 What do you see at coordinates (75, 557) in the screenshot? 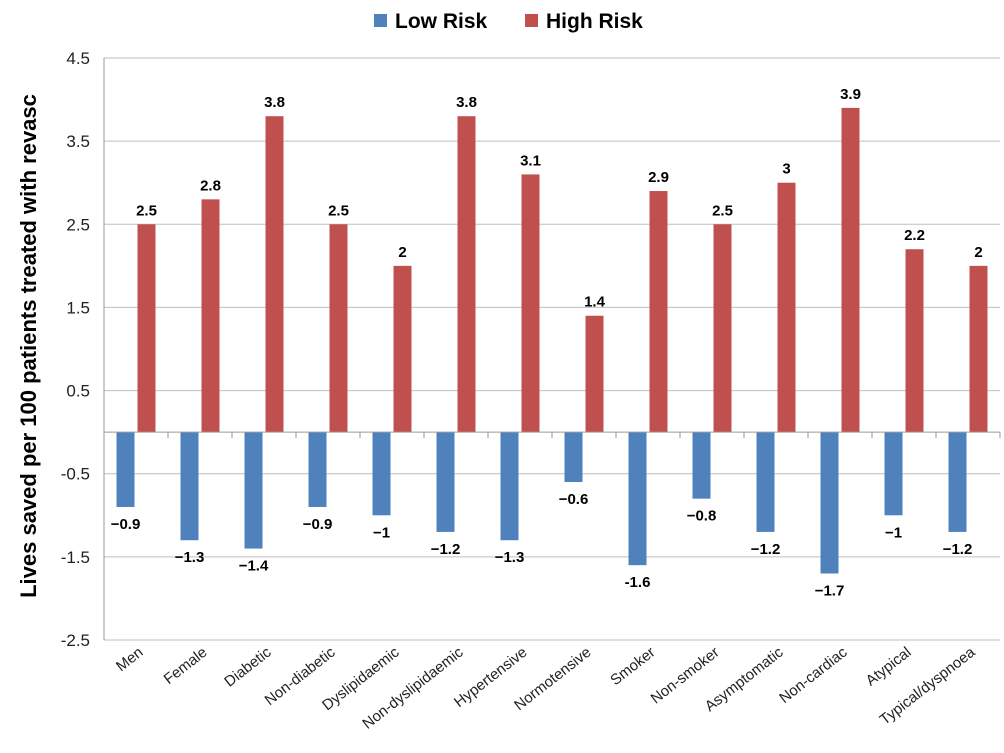
I see `y-tick-label: -1.5` at bounding box center [75, 557].